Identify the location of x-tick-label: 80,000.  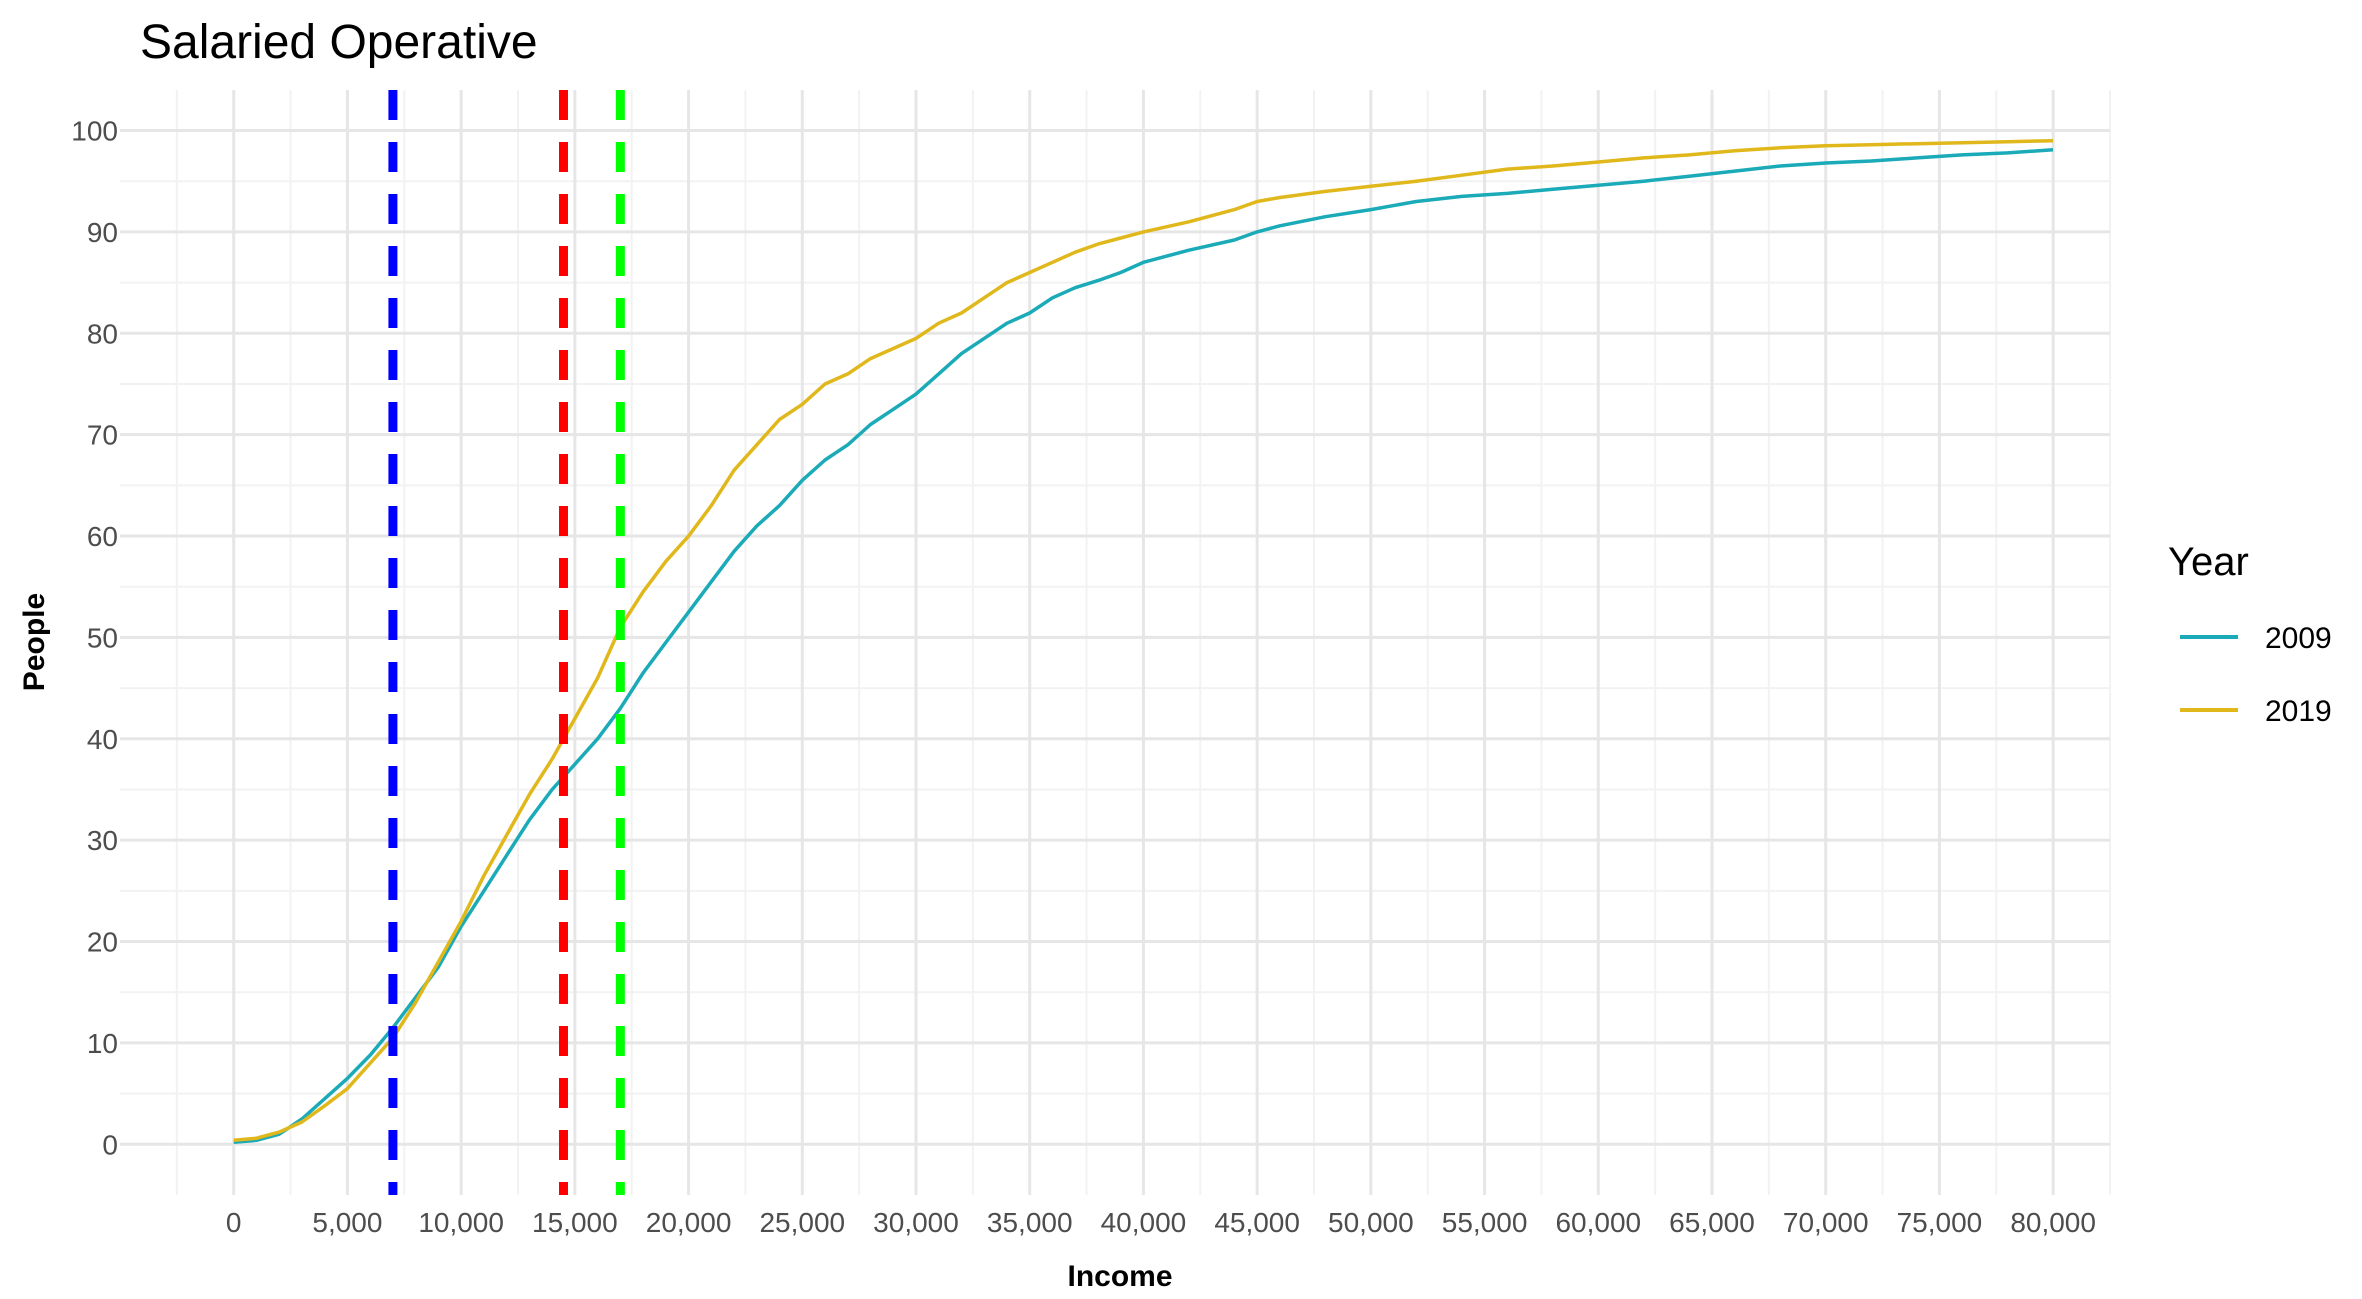
(2053, 1222).